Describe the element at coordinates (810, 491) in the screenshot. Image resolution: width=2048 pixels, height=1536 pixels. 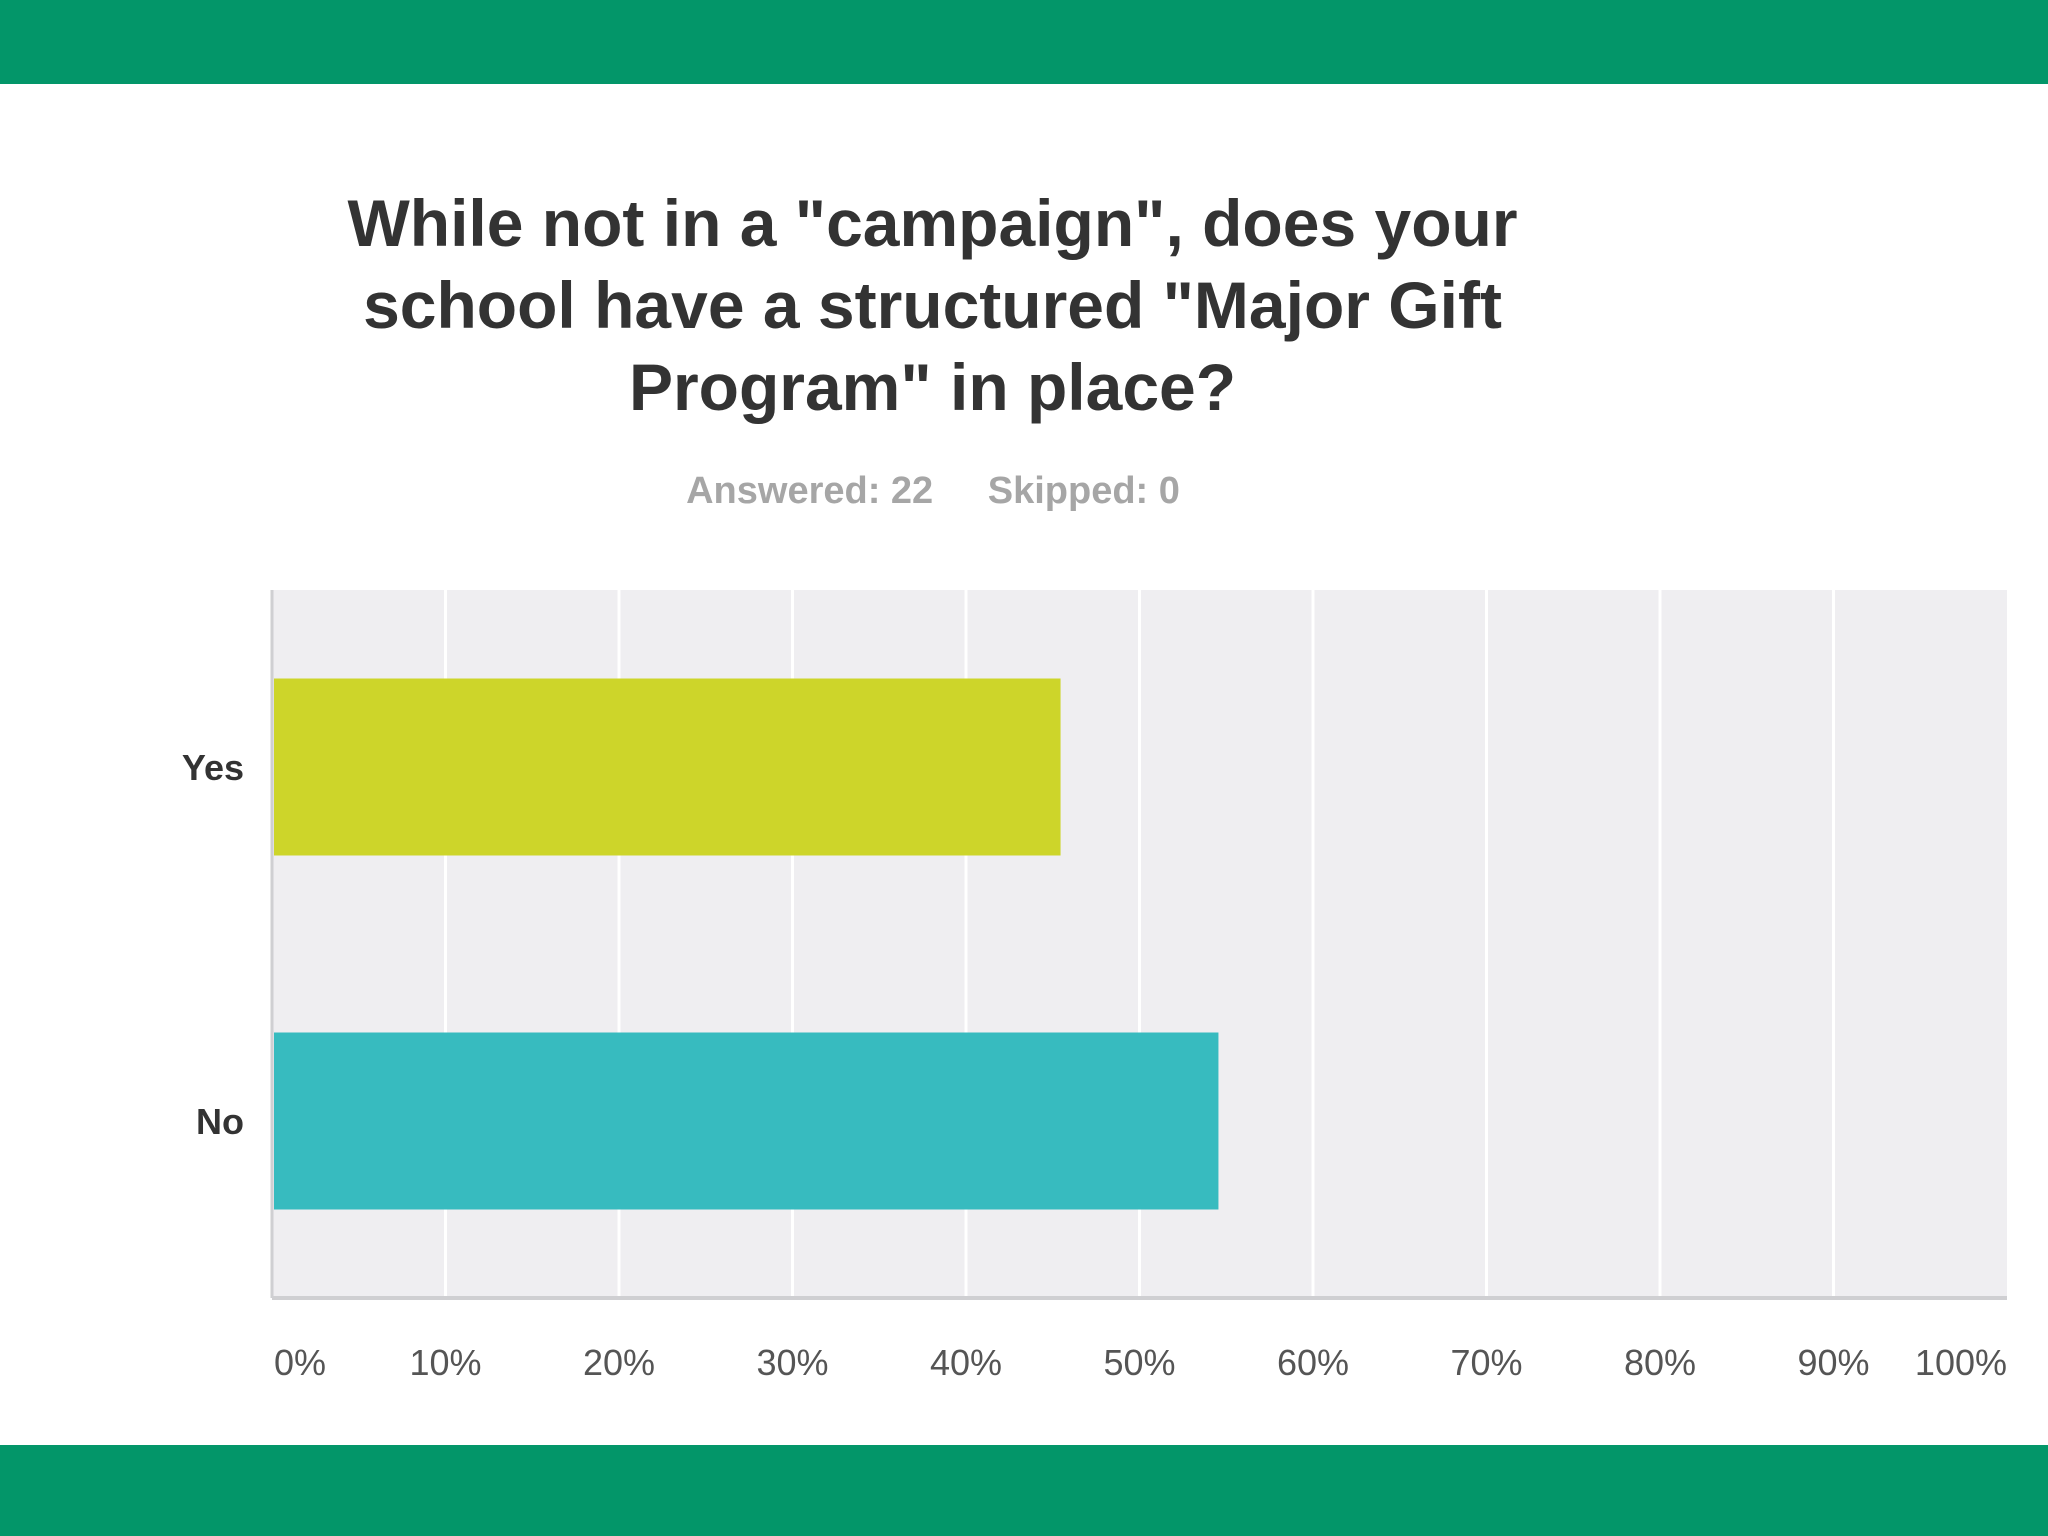
I see `answered-count: Answered: 22` at that location.